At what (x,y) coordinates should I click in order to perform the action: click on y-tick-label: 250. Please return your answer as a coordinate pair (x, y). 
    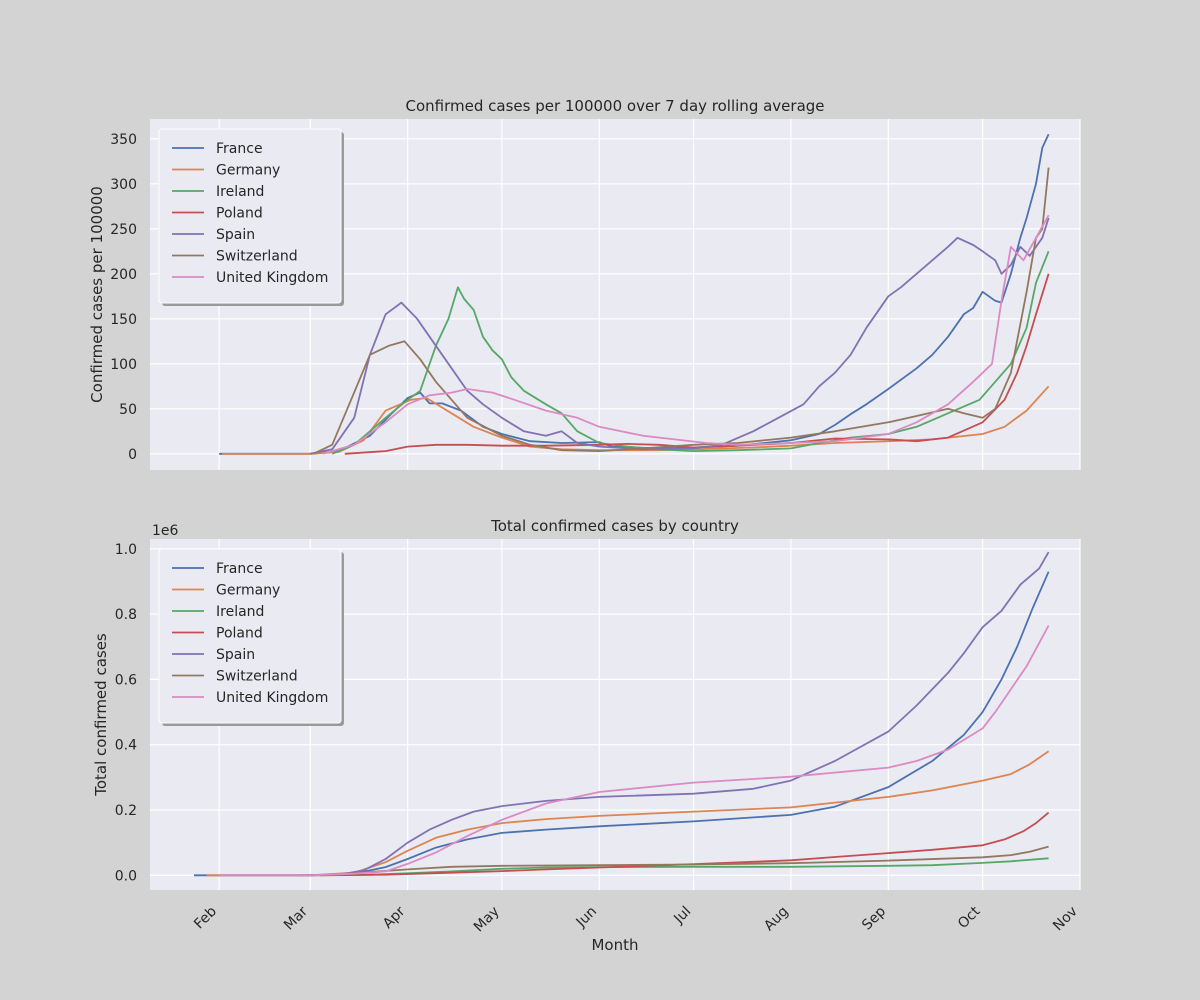
    Looking at the image, I should click on (123, 230).